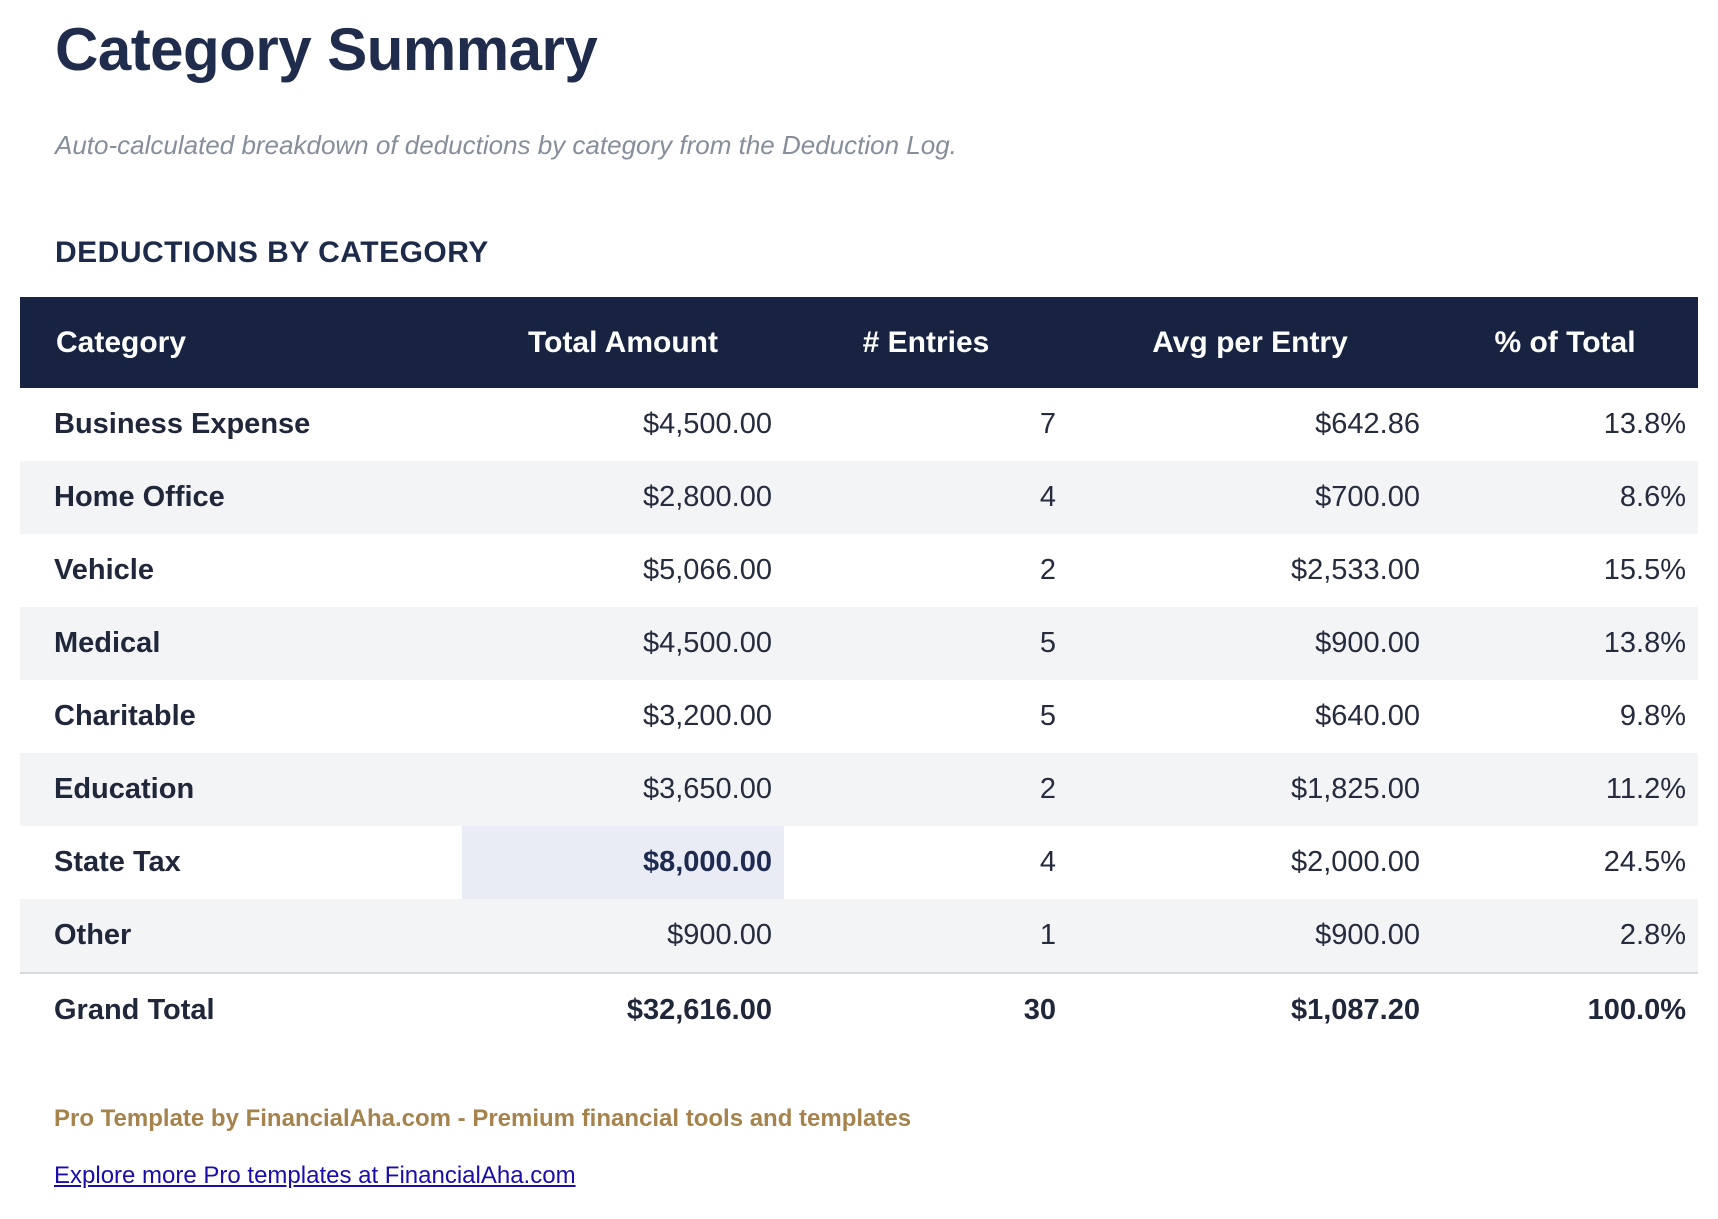  I want to click on table-row-home-office: Home Office $2,800.00 4 $700.00 8.6%, so click(859, 497).